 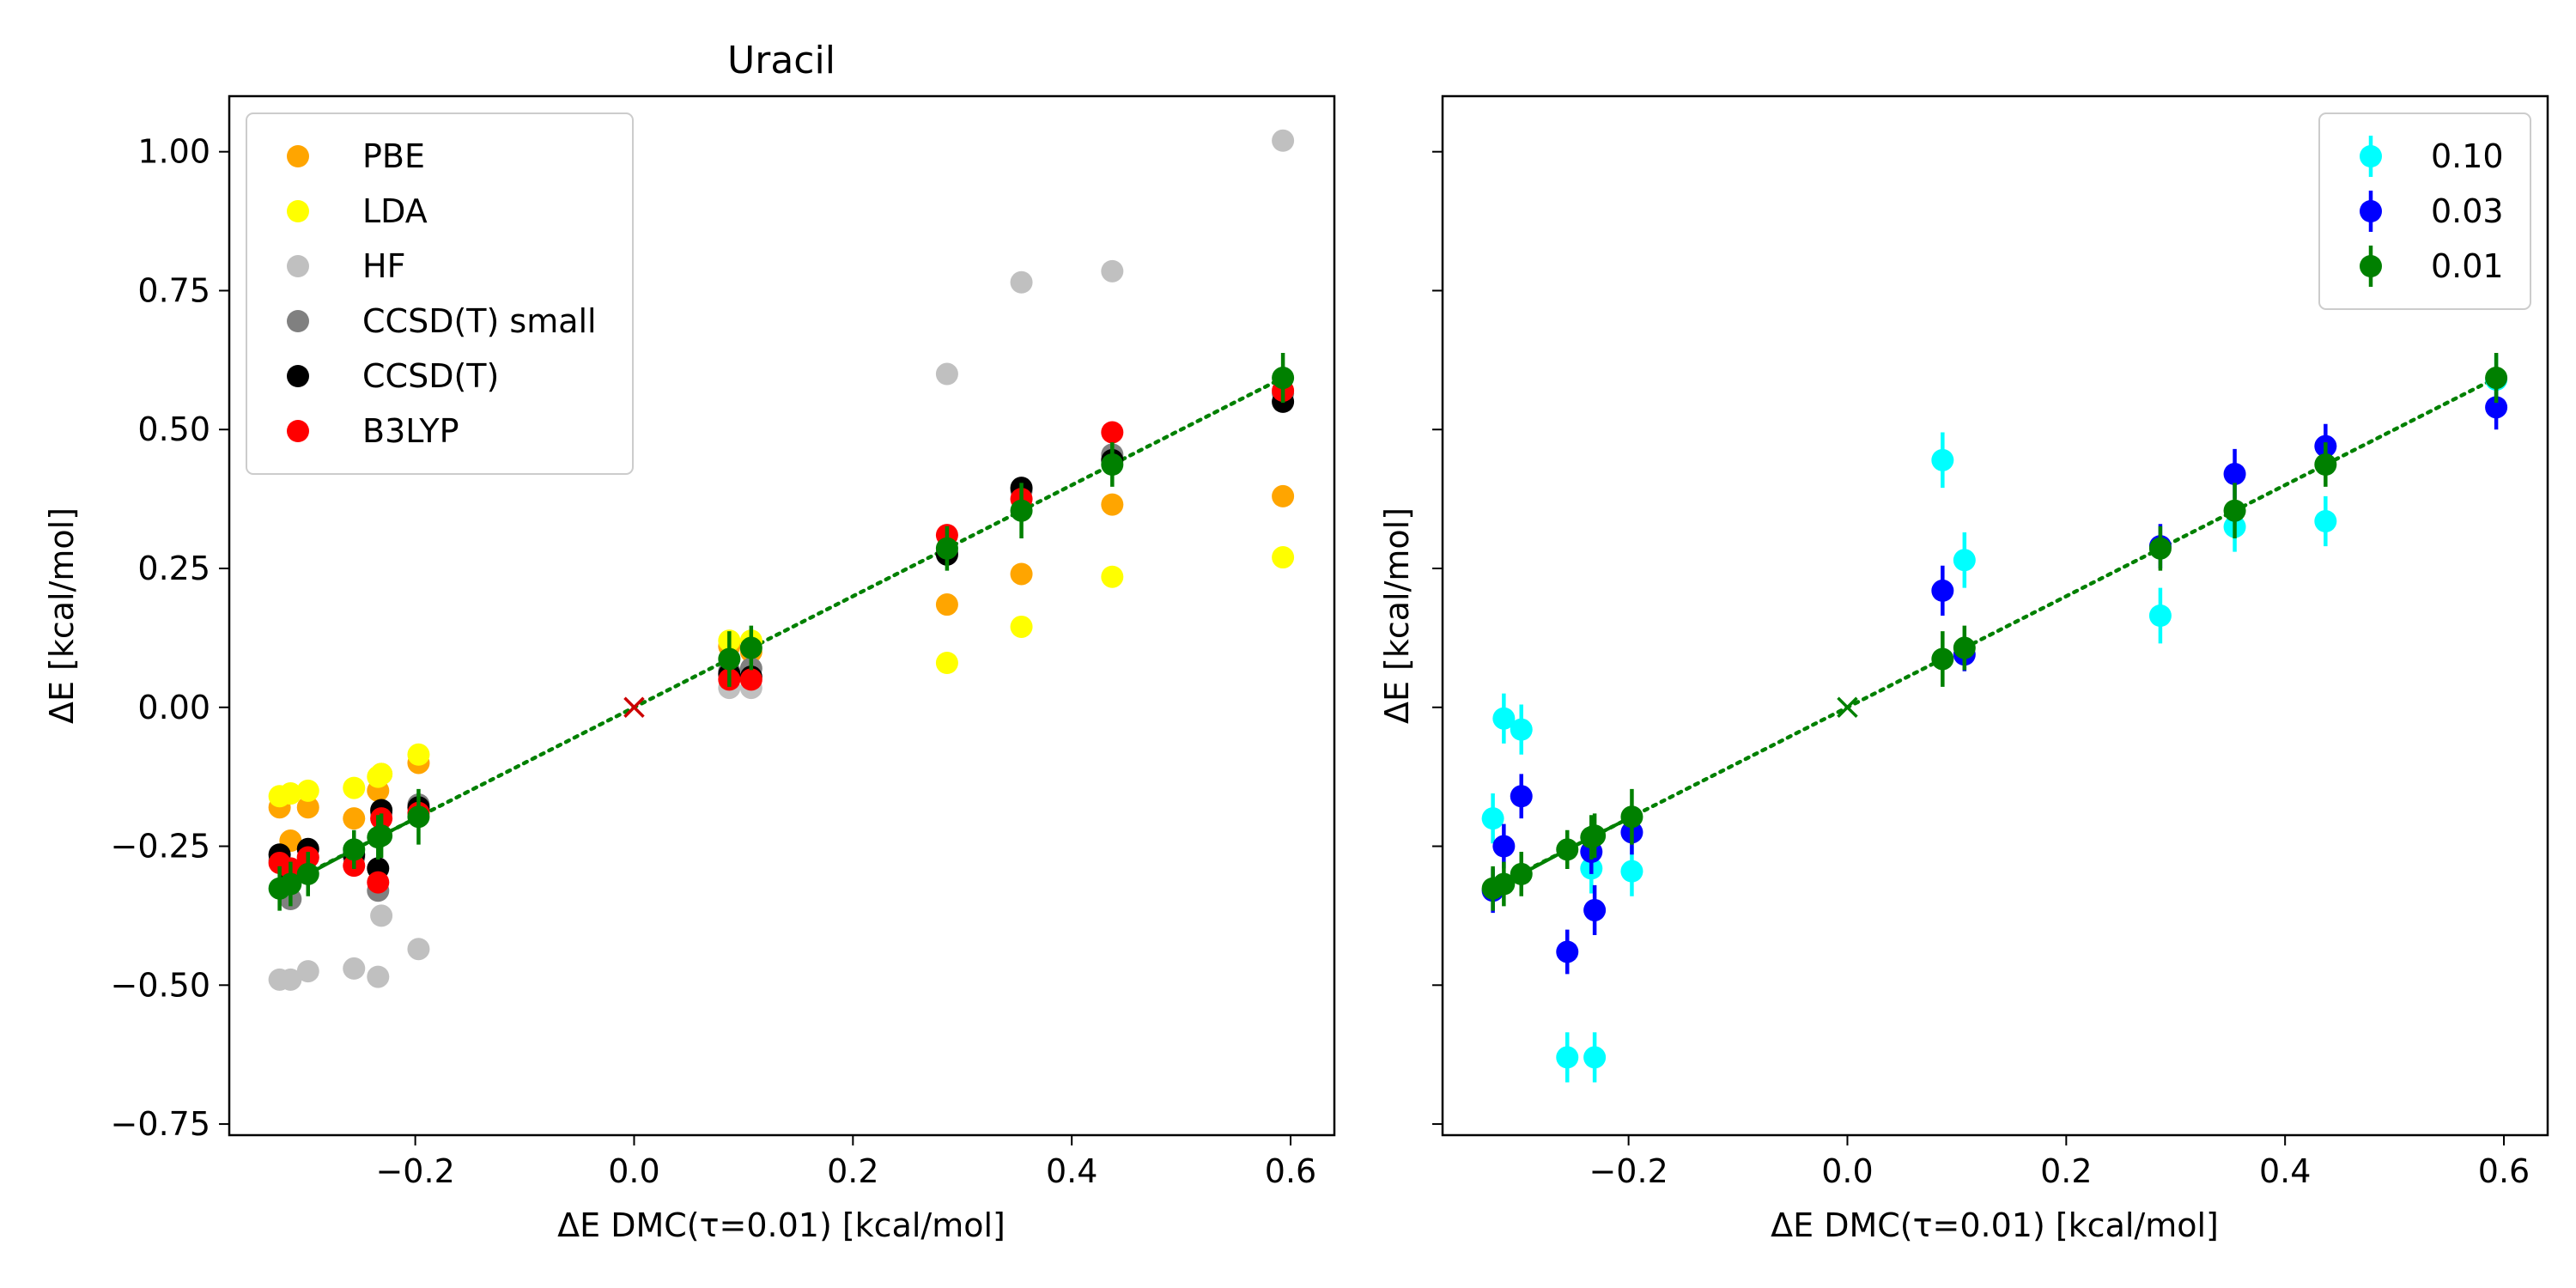 What do you see at coordinates (356, 156) in the screenshot?
I see `legend-item: PBE` at bounding box center [356, 156].